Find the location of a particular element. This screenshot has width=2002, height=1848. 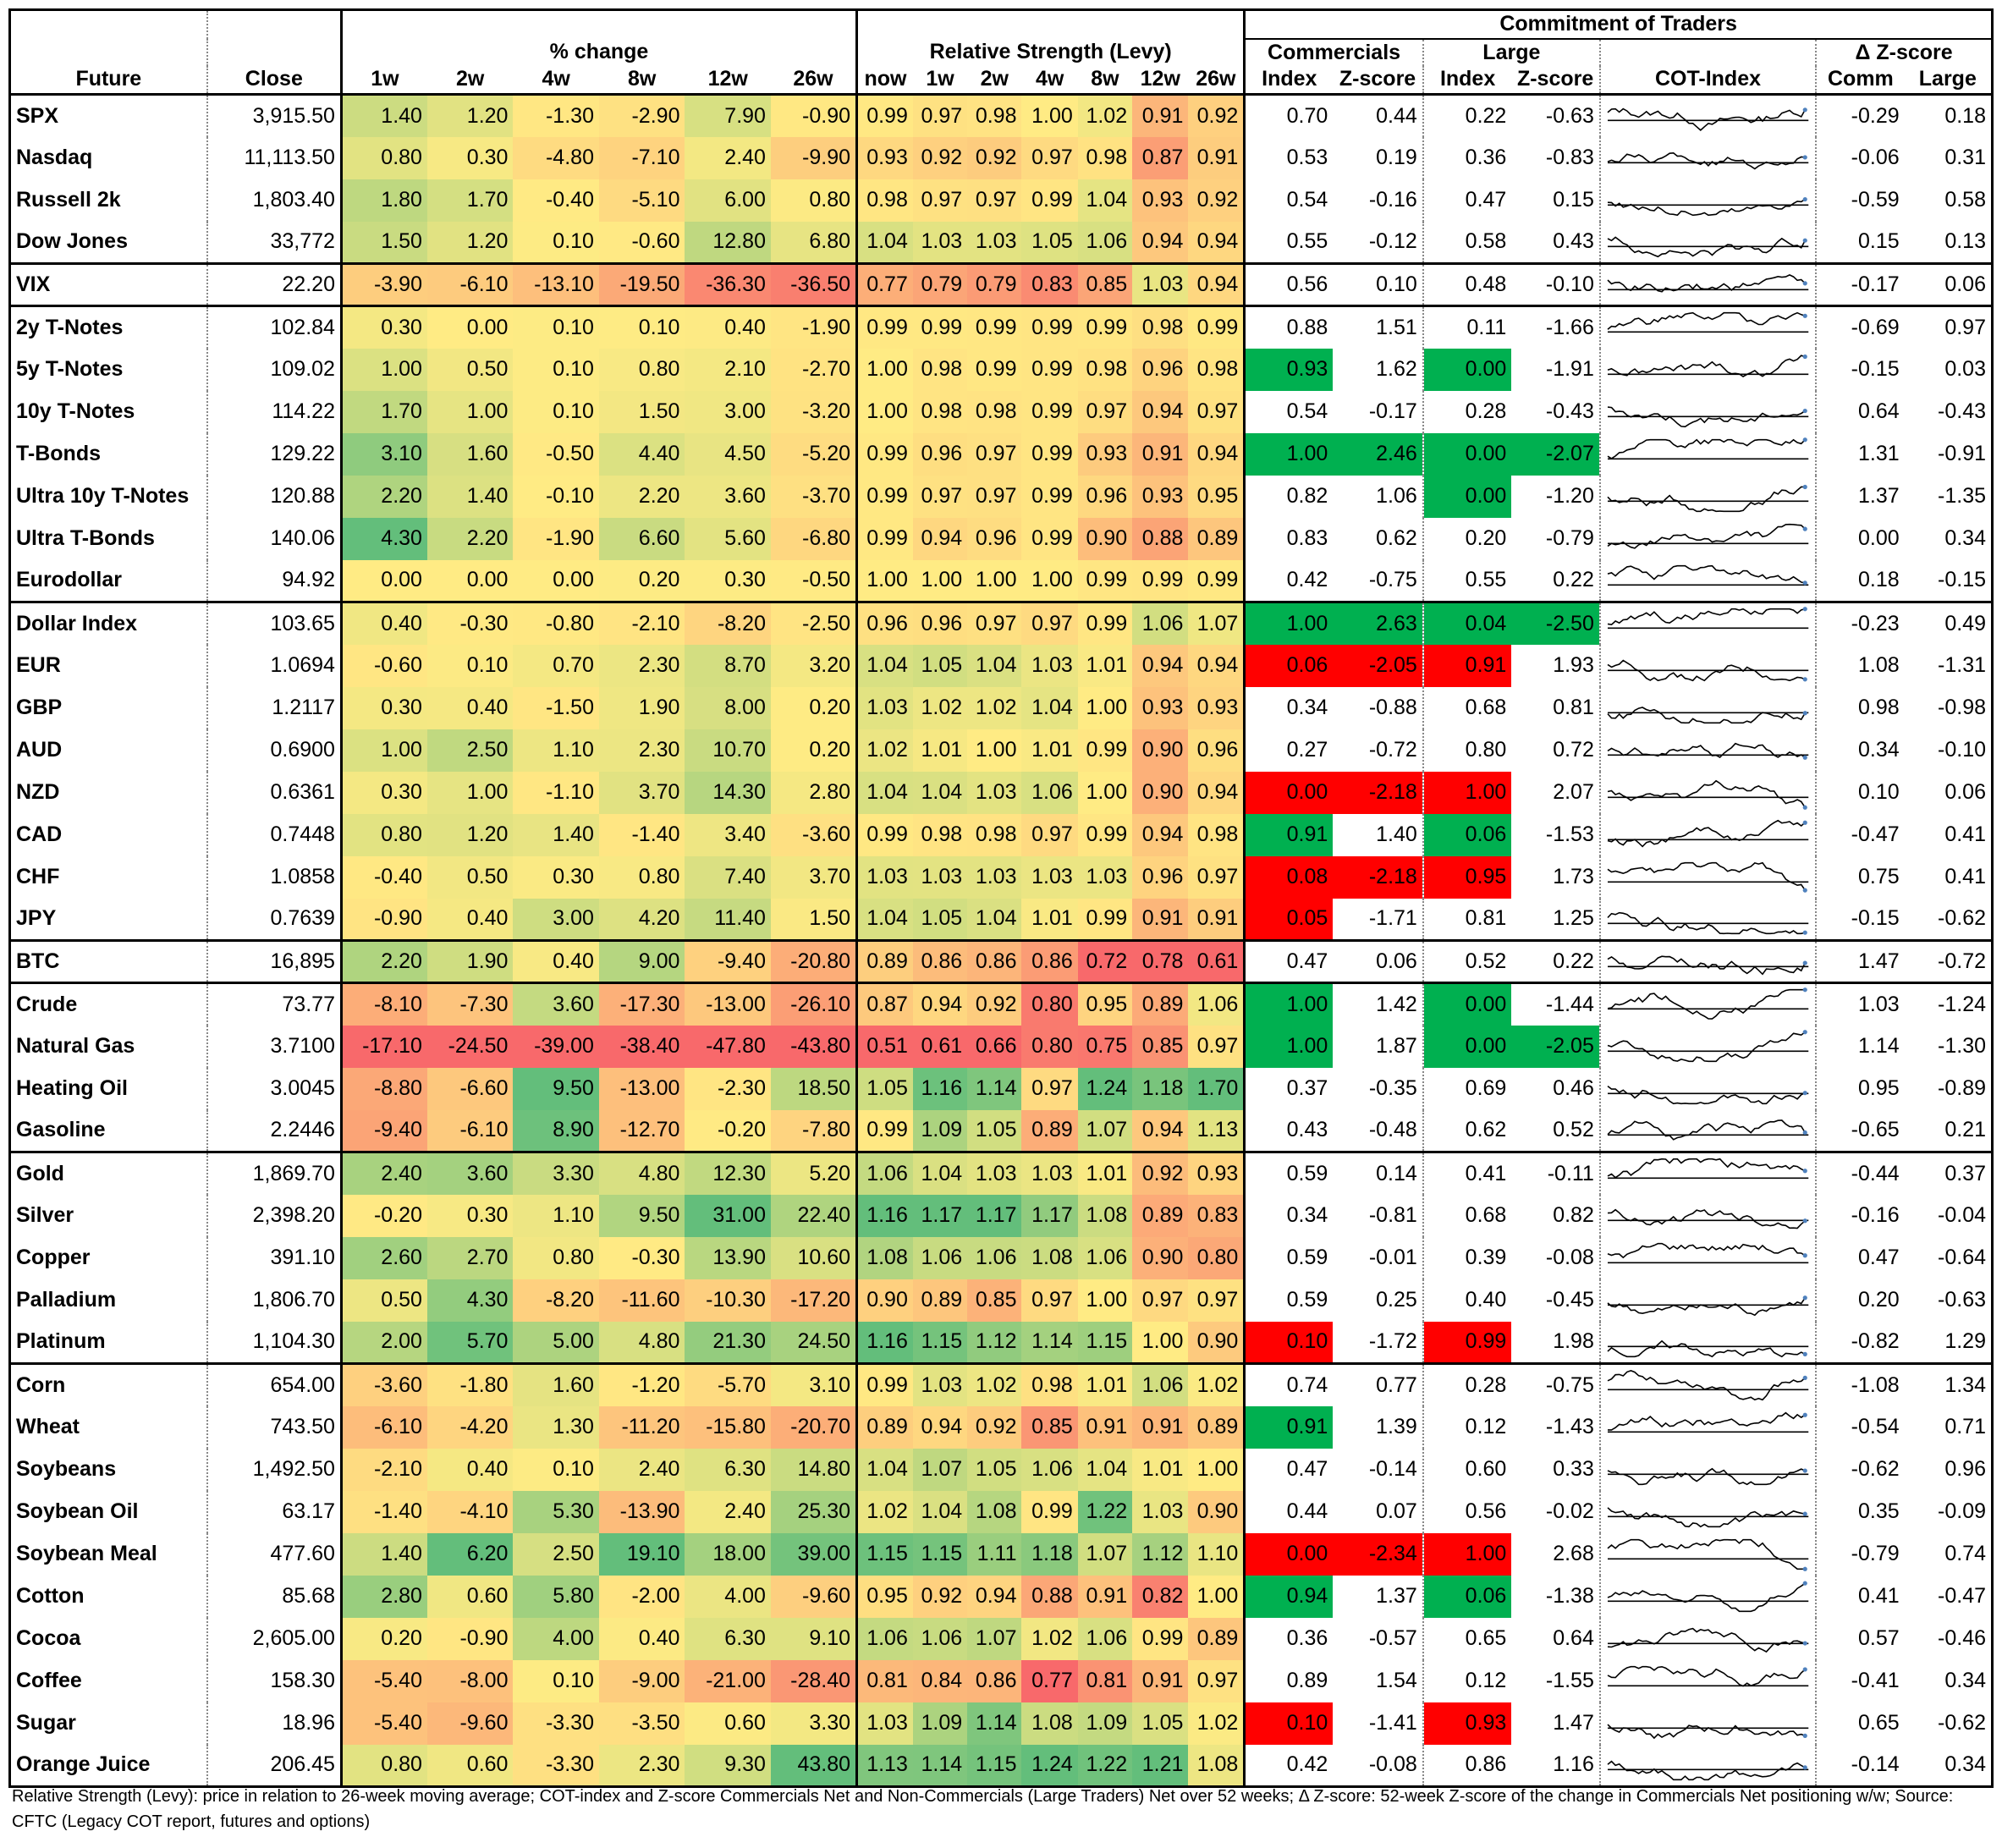

header-large-zscore: Z-score is located at coordinates (1556, 80).